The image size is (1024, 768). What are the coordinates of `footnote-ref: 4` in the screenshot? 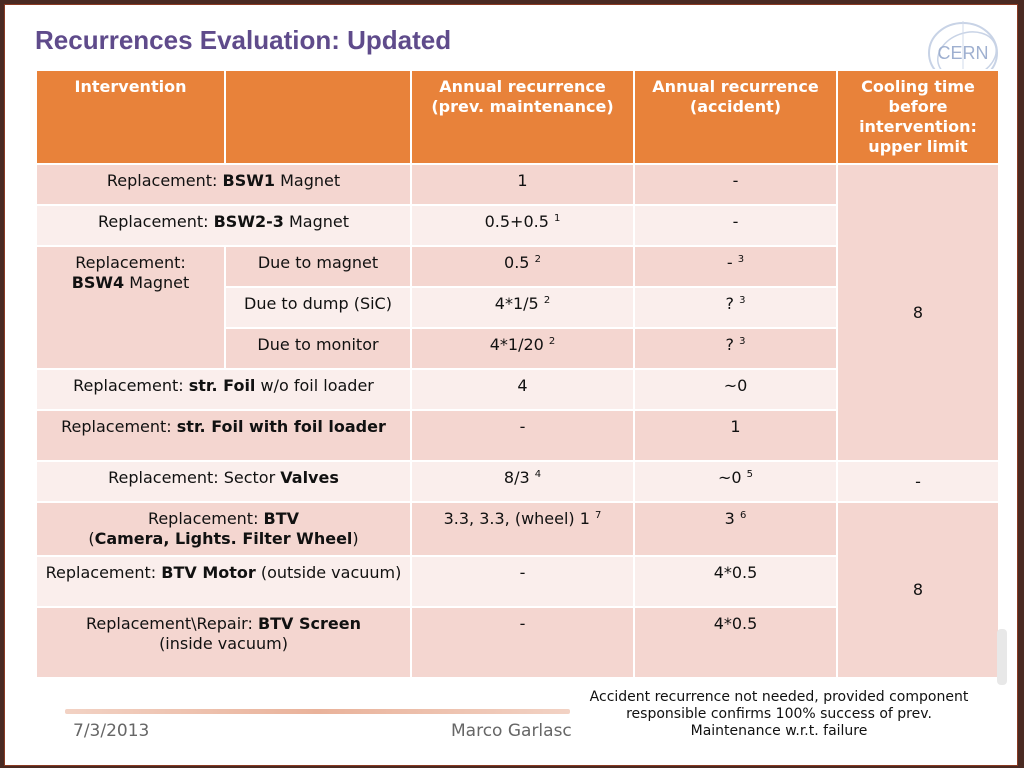 It's located at (538, 474).